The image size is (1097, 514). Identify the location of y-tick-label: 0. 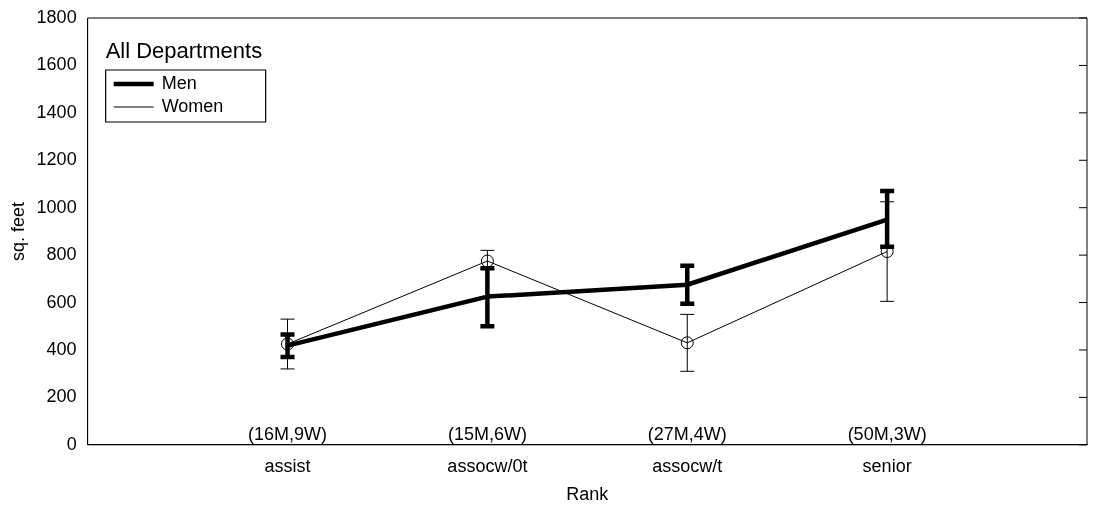
(71, 443).